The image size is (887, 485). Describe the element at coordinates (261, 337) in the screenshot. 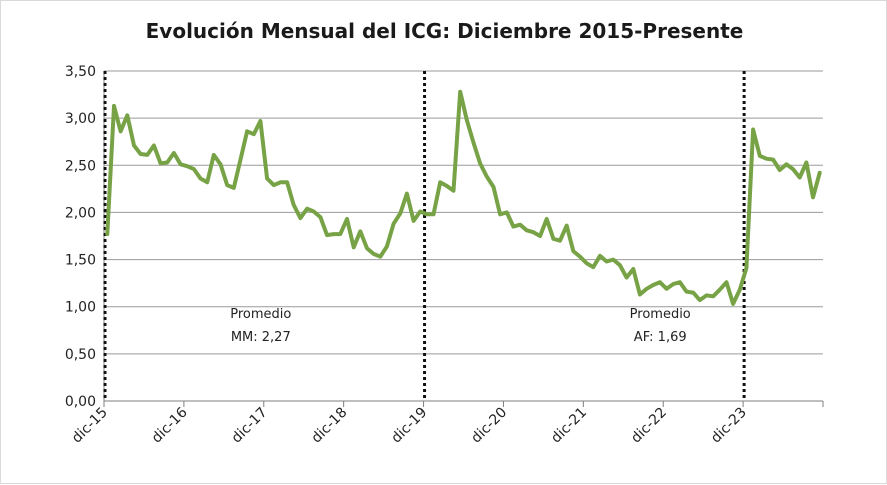

I see `annotation-value: MM: 2,27` at that location.